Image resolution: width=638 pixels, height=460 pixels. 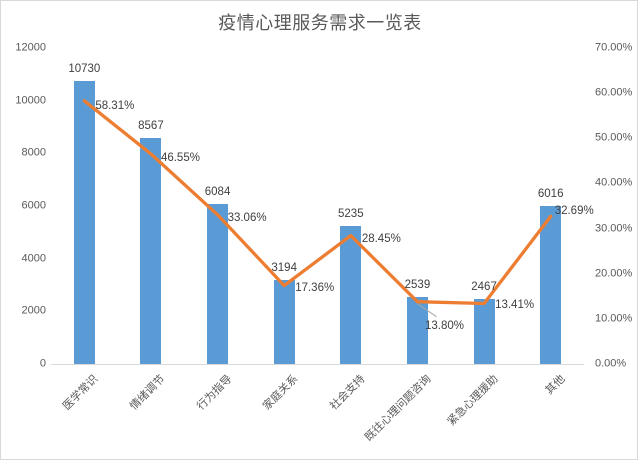 What do you see at coordinates (614, 47) in the screenshot?
I see `y2-axis-tick-label: 70.00%` at bounding box center [614, 47].